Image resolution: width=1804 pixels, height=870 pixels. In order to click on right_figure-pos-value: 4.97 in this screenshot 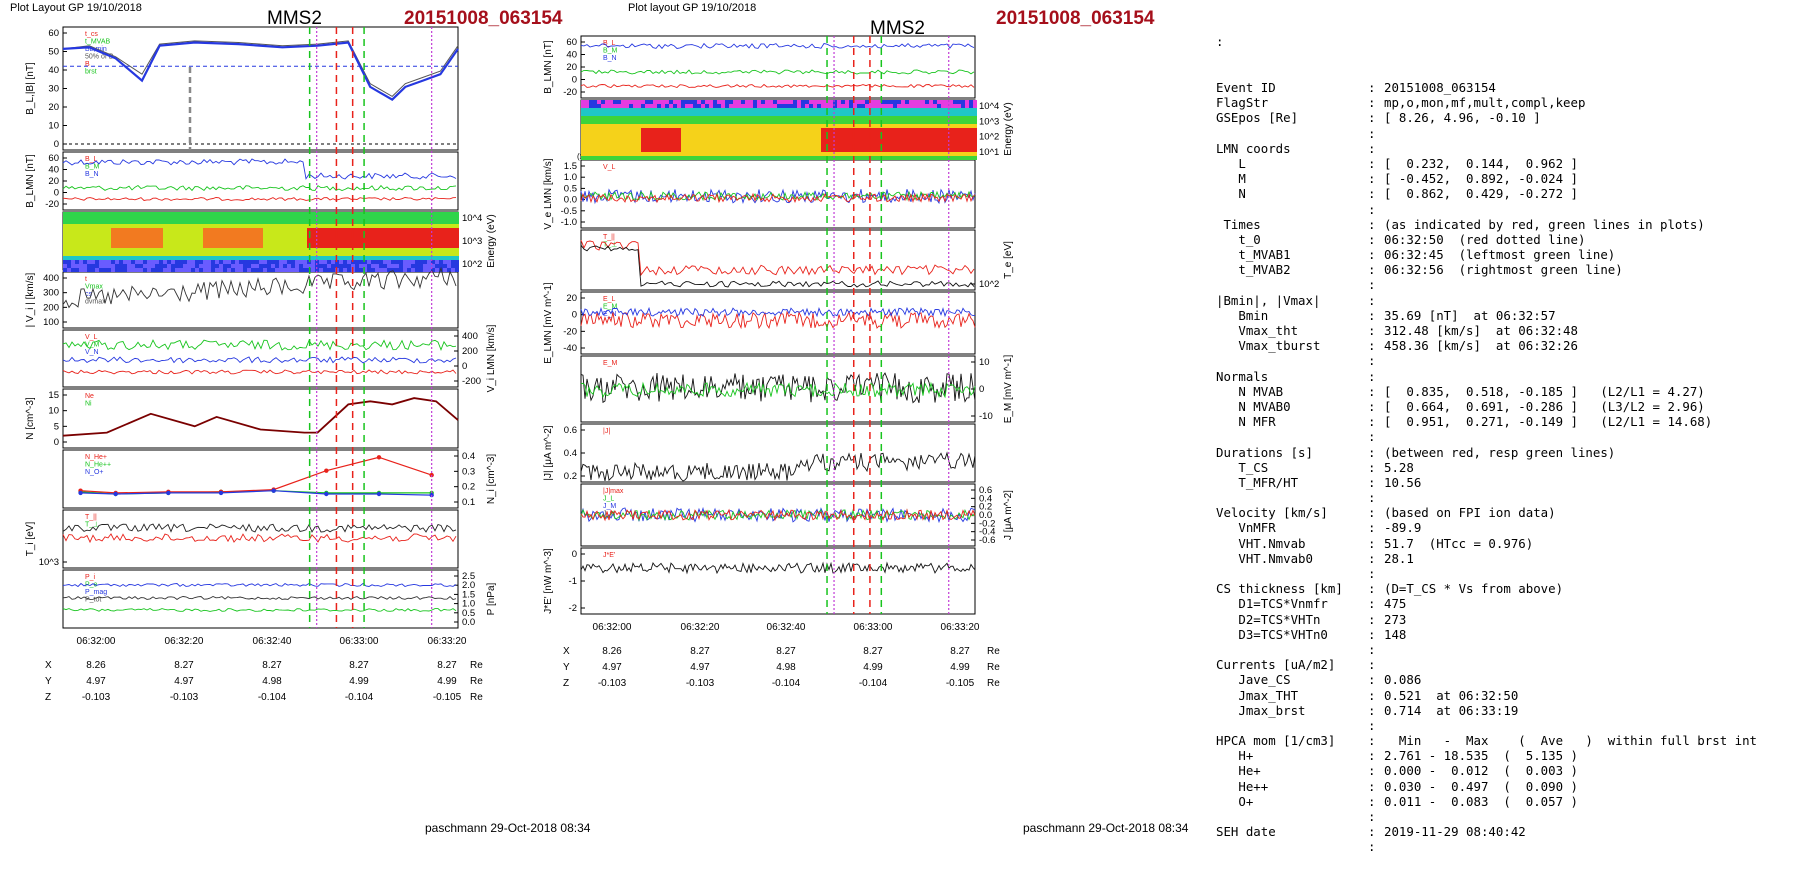, I will do `click(612, 667)`.